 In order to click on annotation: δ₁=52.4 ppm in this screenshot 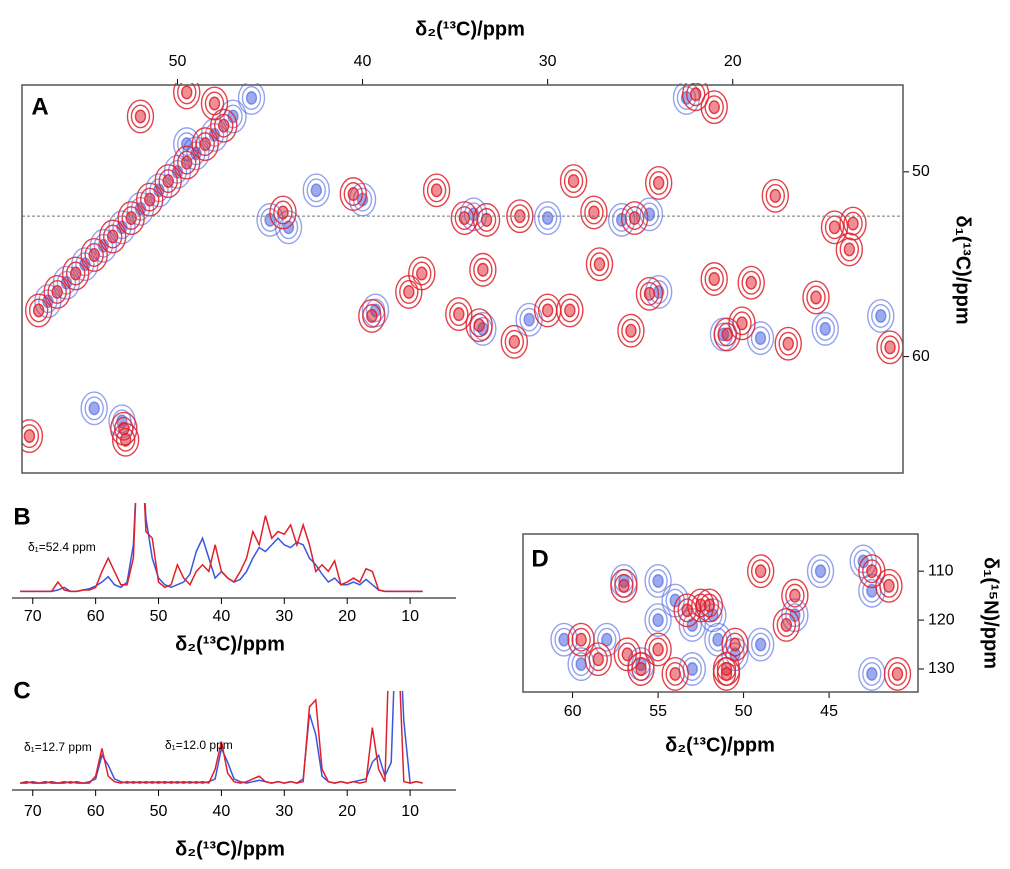, I will do `click(62, 547)`.